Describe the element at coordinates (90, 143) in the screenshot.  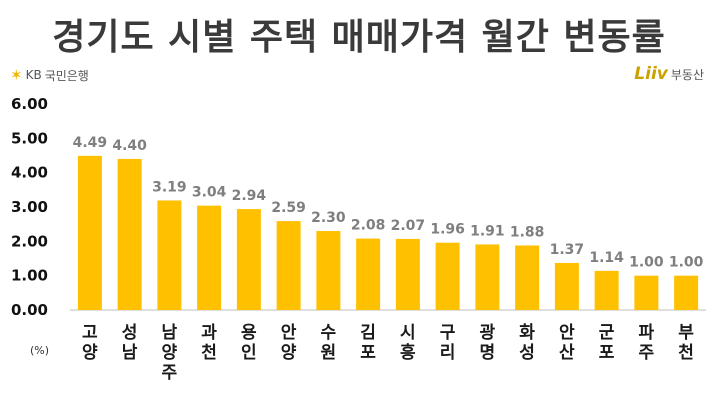
I see `data-label: 4.49` at that location.